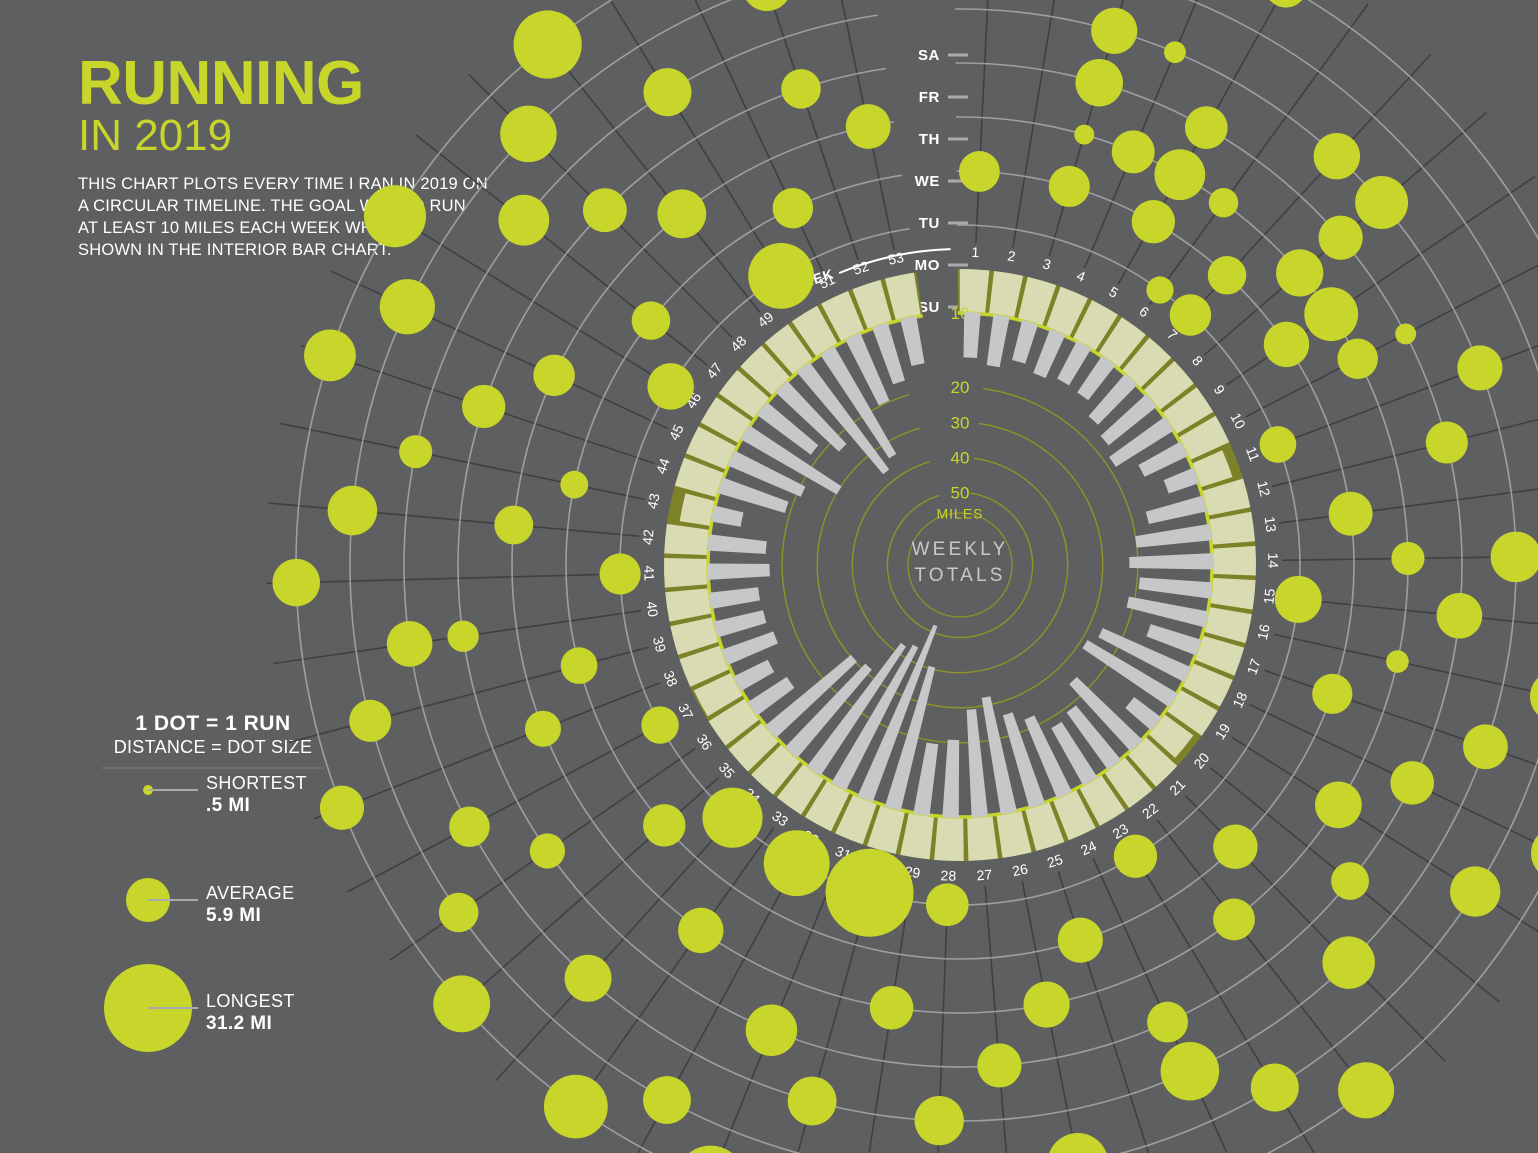 Image resolution: width=1538 pixels, height=1153 pixels. Describe the element at coordinates (653, 501) in the screenshot. I see `week-tick-label-43: 43` at that location.